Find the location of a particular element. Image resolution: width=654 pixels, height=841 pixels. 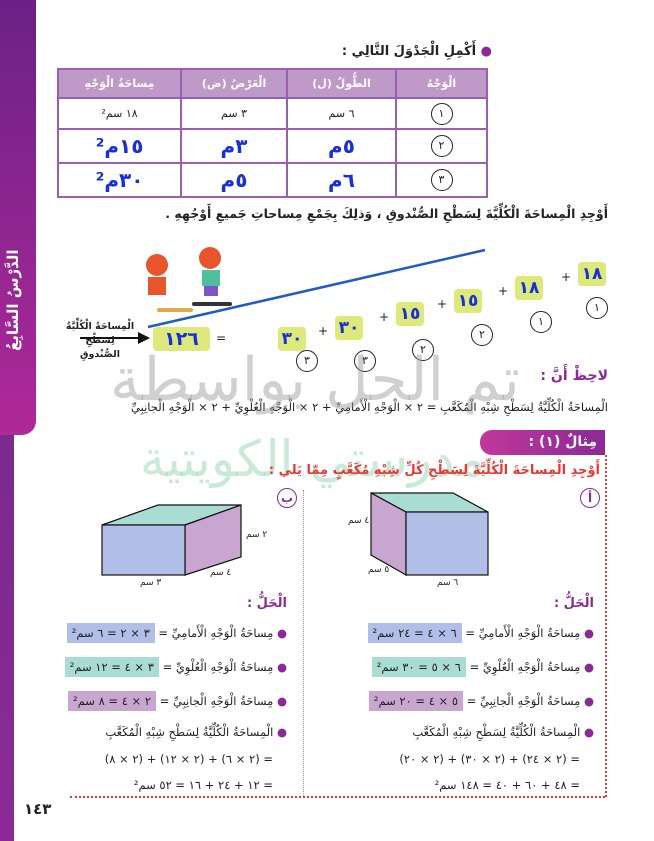

total-label-line: الْمِساحَةُ الْكُلِّيَّةُ is located at coordinates (100, 326).